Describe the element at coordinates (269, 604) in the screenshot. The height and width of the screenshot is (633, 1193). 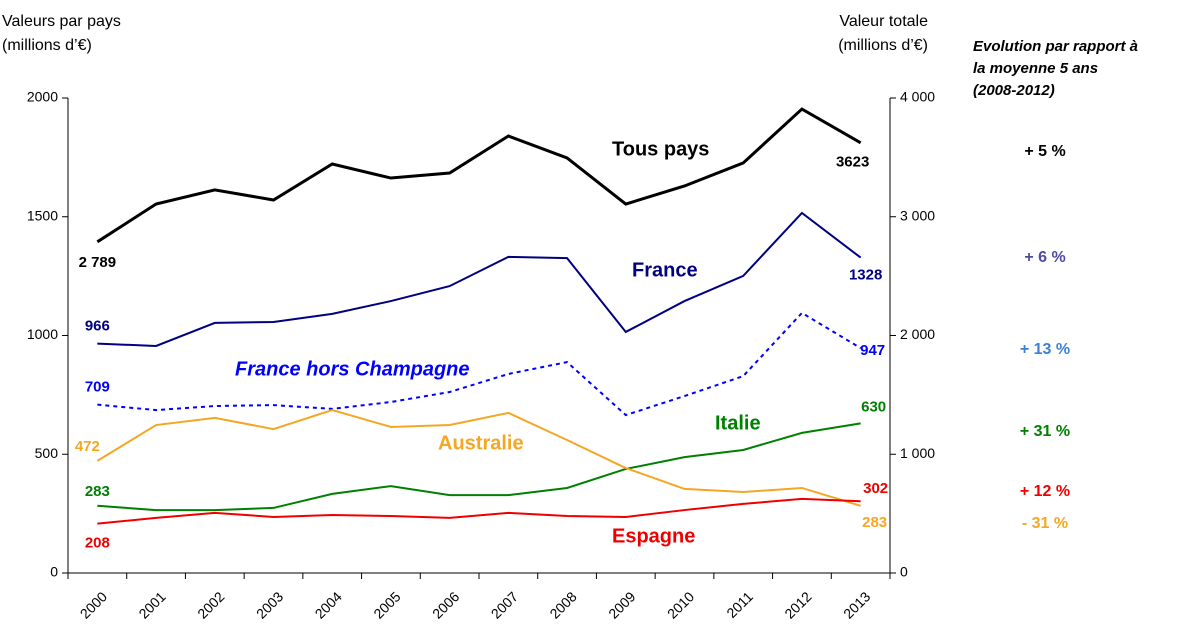
I see `x-tick-label: 2003` at that location.